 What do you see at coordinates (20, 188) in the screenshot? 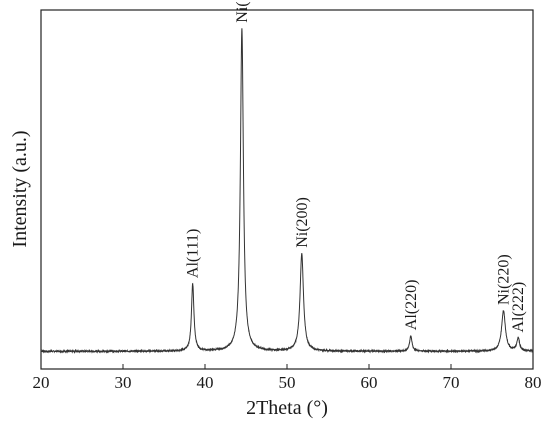
I see `y-axis-title: Intensity (a.u.)` at bounding box center [20, 188].